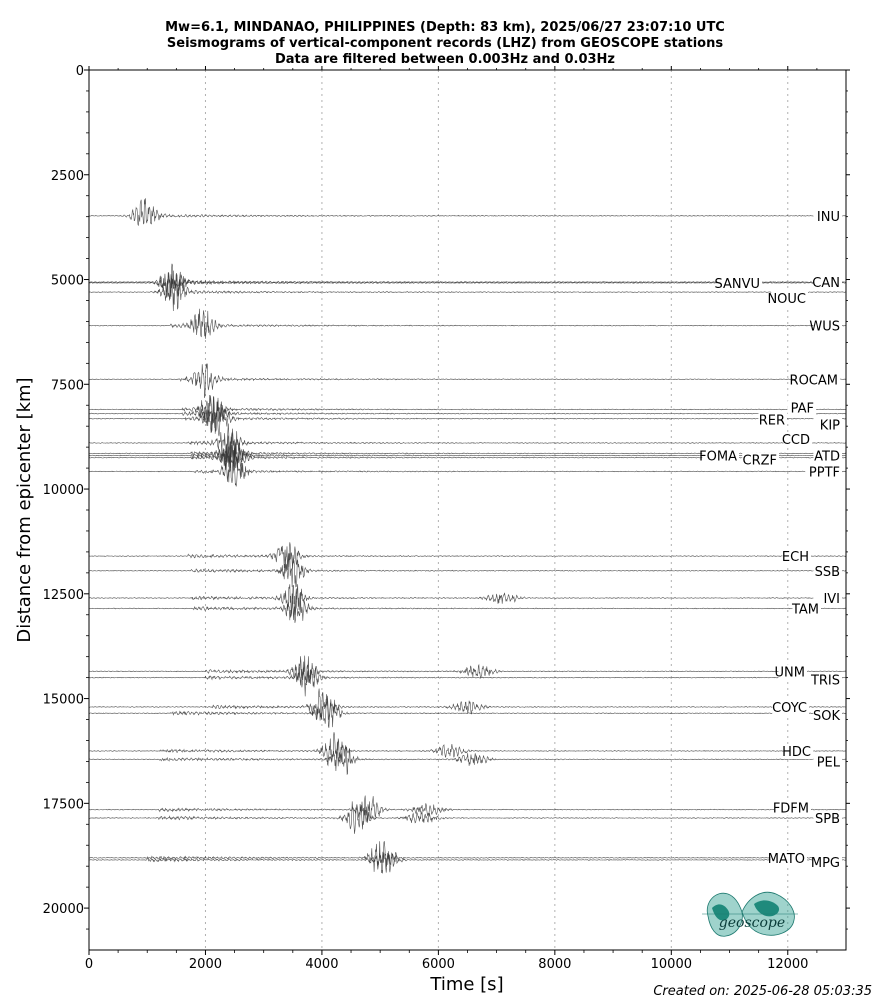  What do you see at coordinates (467, 704) in the screenshot?
I see `trace-coyc` at bounding box center [467, 704].